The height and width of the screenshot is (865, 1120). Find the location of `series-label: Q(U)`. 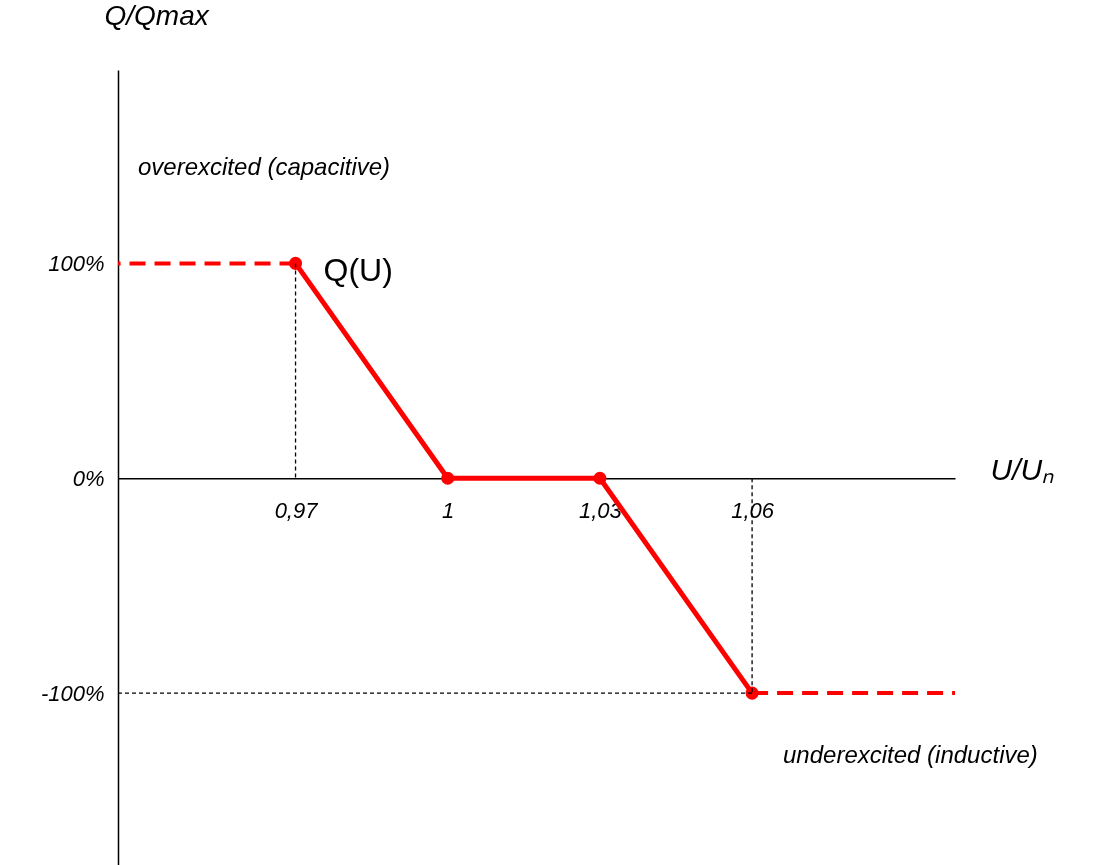

series-label: Q(U) is located at coordinates (358, 270).